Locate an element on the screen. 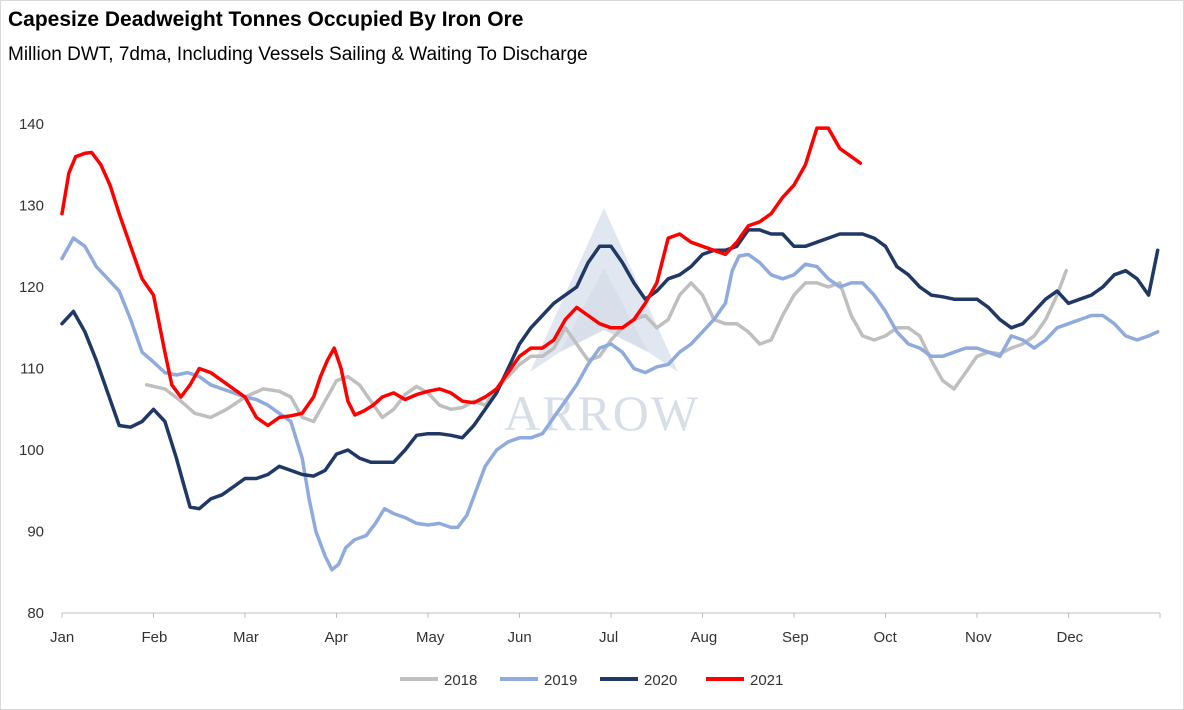  y-tick-label: 80 is located at coordinates (35, 613).